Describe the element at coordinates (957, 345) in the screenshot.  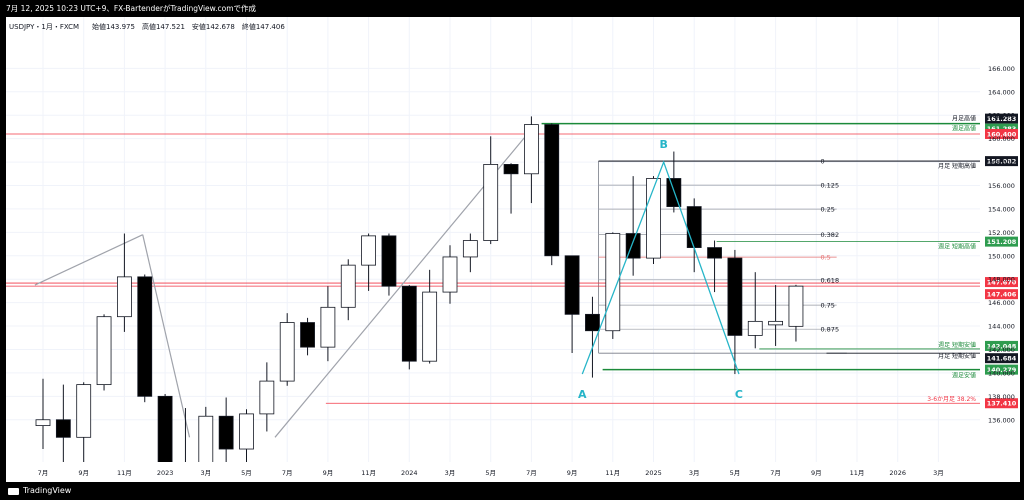
I see `level-label: 週足 短期安値` at that location.